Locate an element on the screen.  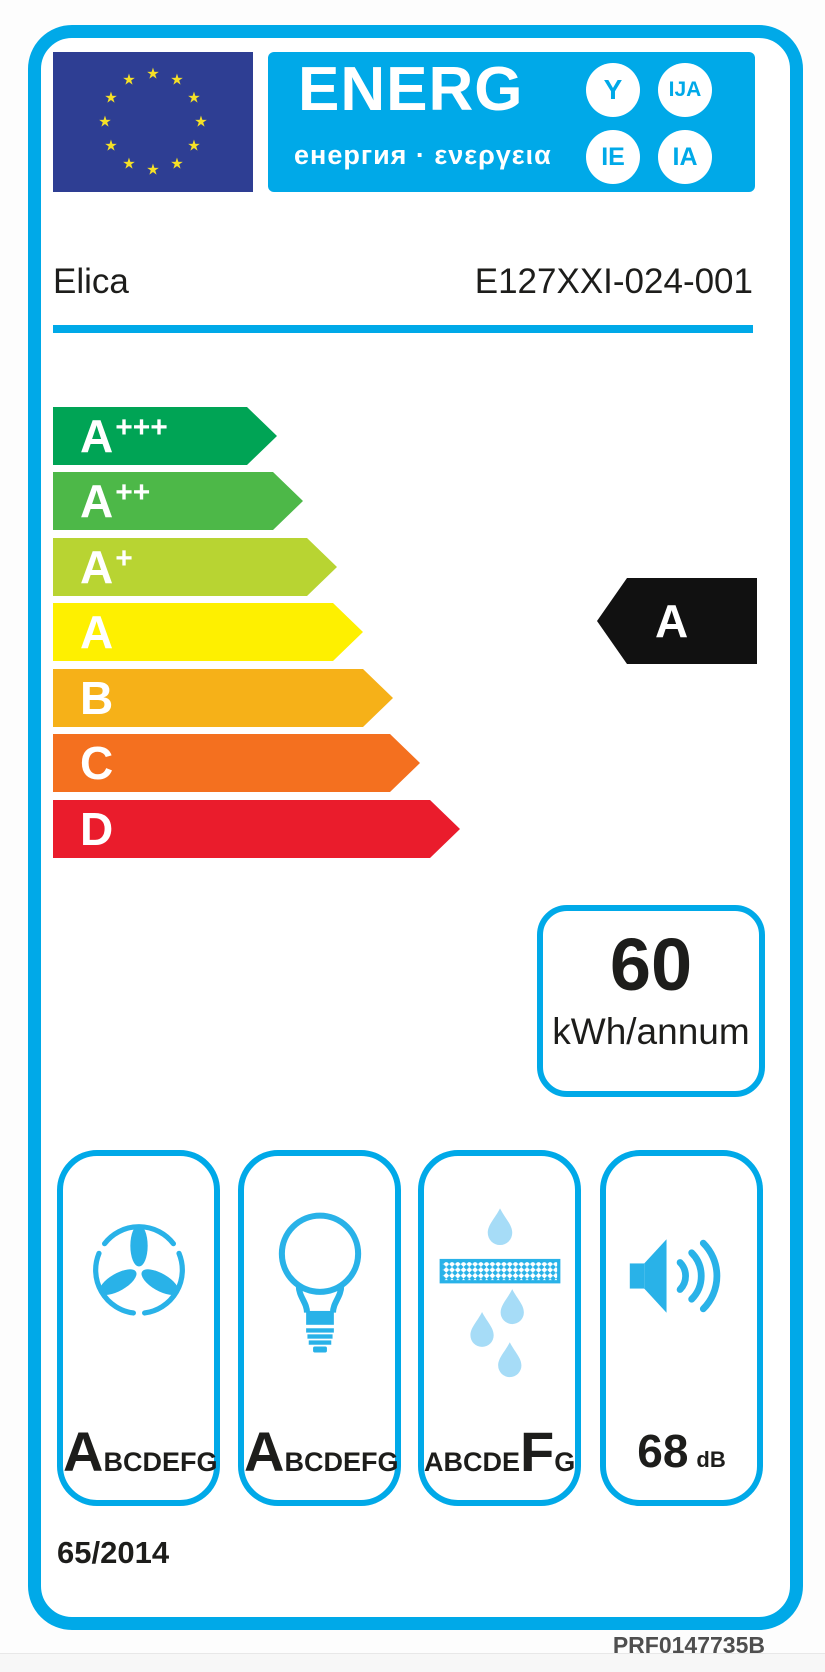
grease-filter-icon is located at coordinates (499, 1293).